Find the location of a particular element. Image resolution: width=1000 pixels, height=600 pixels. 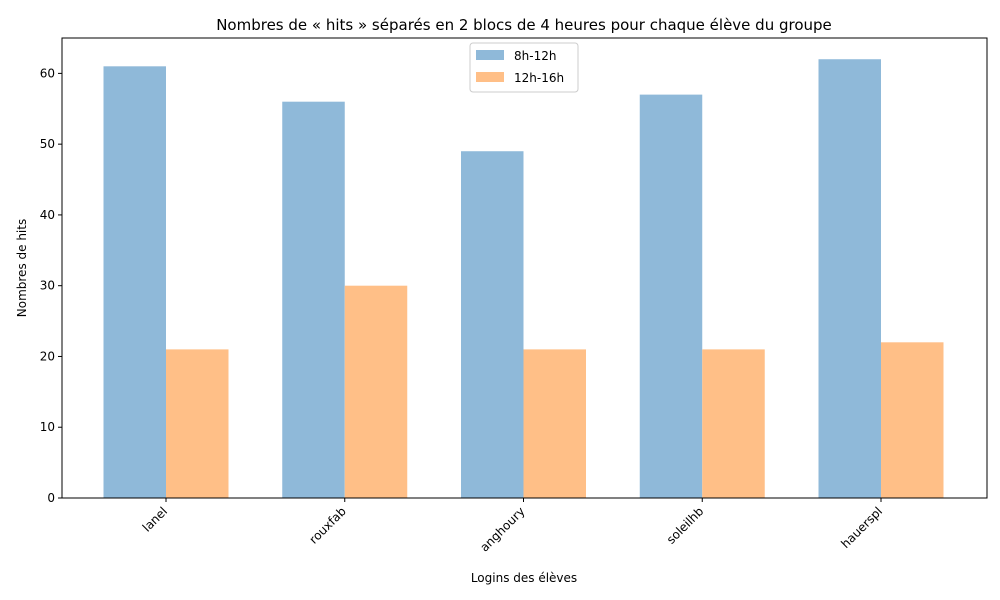

legend-label-8h-12h: 8h-12h is located at coordinates (535, 56).